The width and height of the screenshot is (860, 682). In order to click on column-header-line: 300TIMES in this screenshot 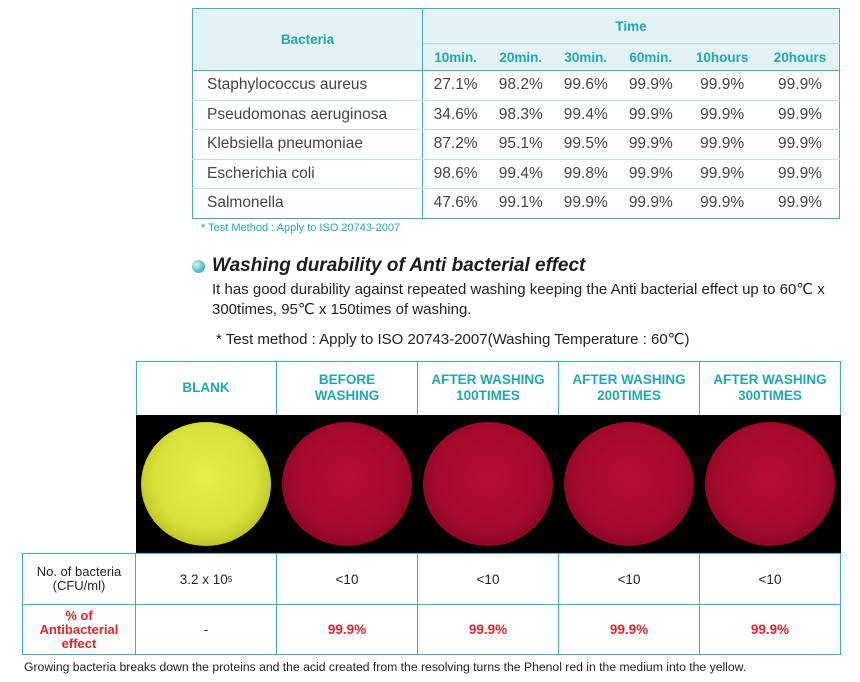, I will do `click(770, 395)`.